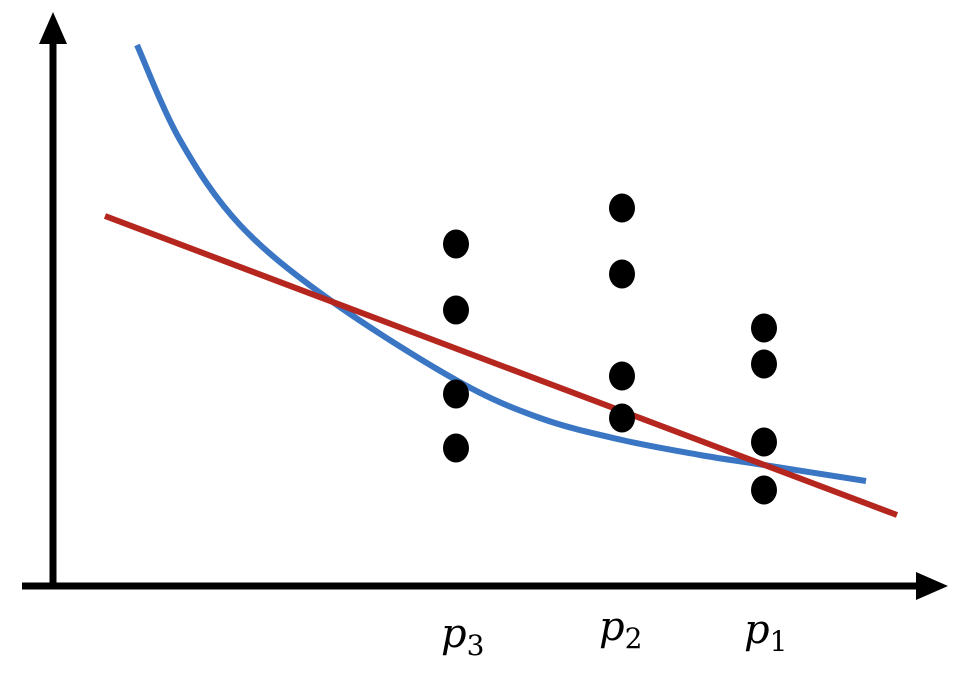 Image resolution: width=970 pixels, height=674 pixels. I want to click on x-tick-label-p3: p3, so click(462, 636).